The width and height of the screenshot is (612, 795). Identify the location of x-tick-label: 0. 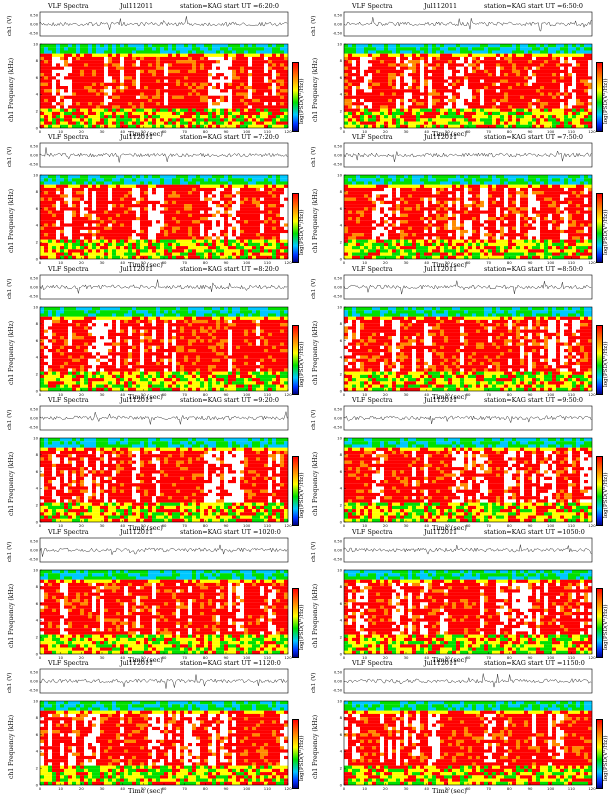
(344, 788).